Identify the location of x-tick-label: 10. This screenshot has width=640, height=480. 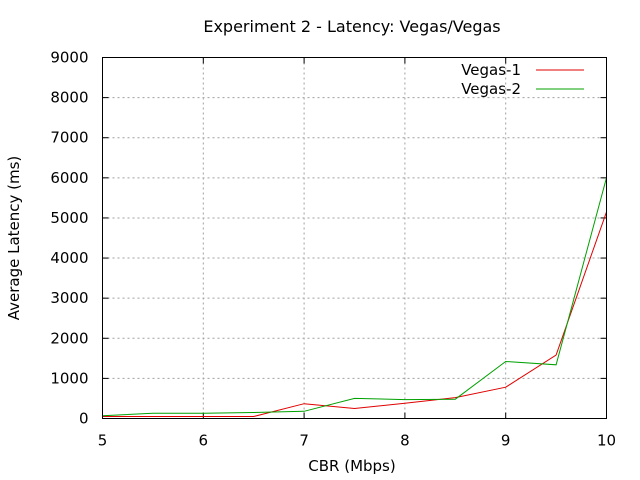
(606, 441).